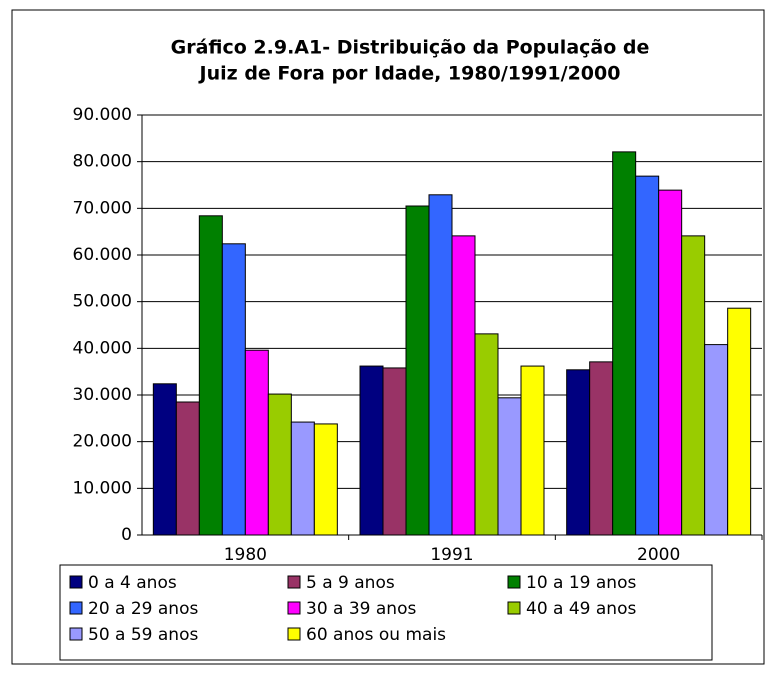 The height and width of the screenshot is (676, 776). I want to click on x-tick-label: 1980, so click(245, 555).